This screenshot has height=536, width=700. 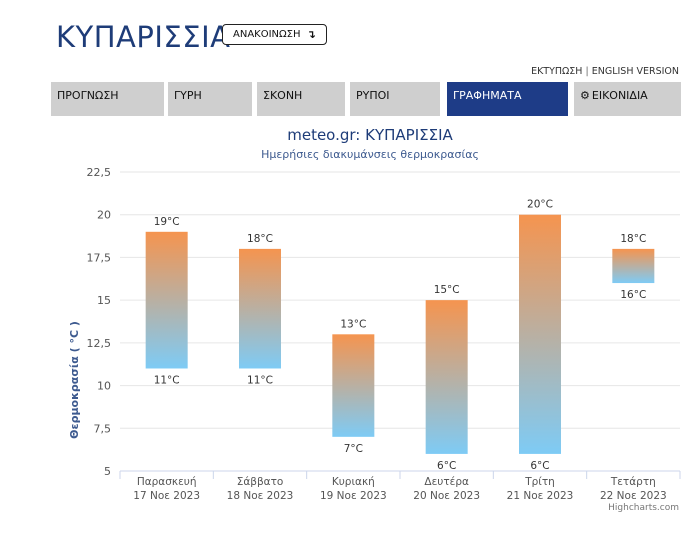 I want to click on x-tick-label-day: Παρασκευή, so click(x=167, y=482).